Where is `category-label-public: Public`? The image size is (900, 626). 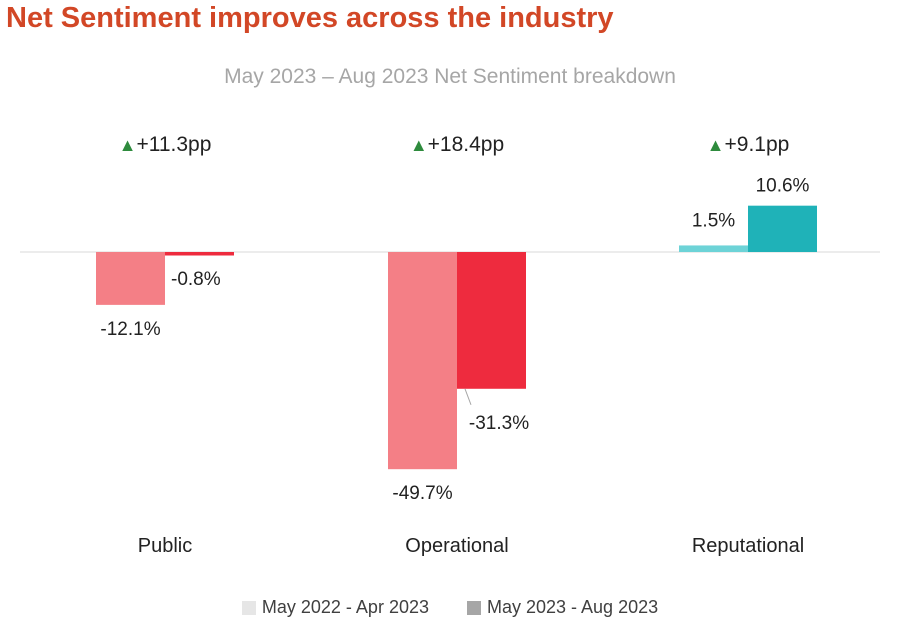
category-label-public: Public is located at coordinates (165, 546).